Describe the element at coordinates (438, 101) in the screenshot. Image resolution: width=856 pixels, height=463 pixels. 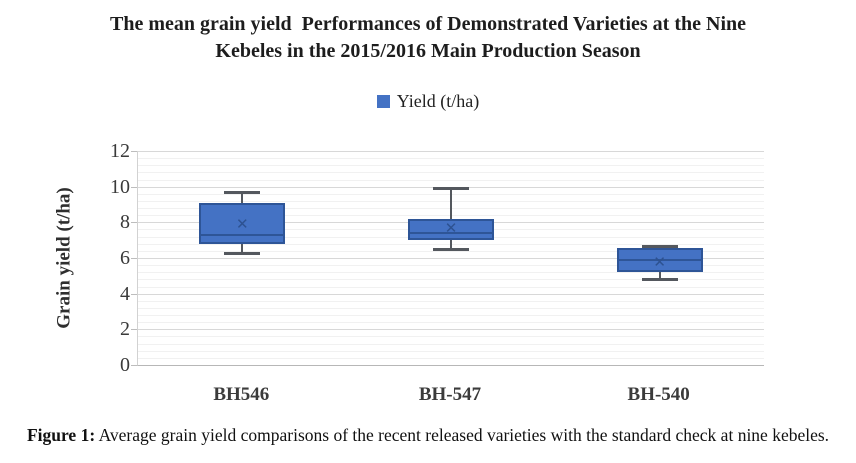
I see `legend-label: Yield (t/ha)` at that location.